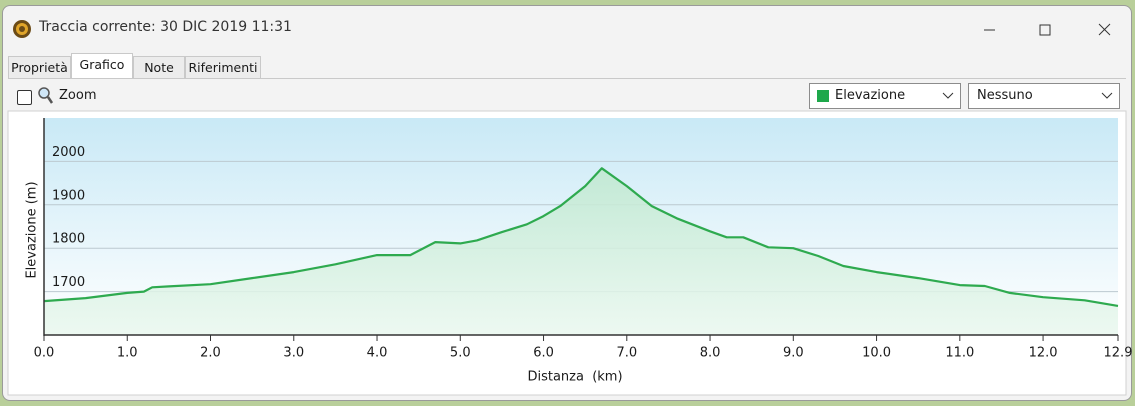 The height and width of the screenshot is (406, 1135). What do you see at coordinates (870, 95) in the screenshot?
I see `series-dropdown-text: Elevazione` at bounding box center [870, 95].